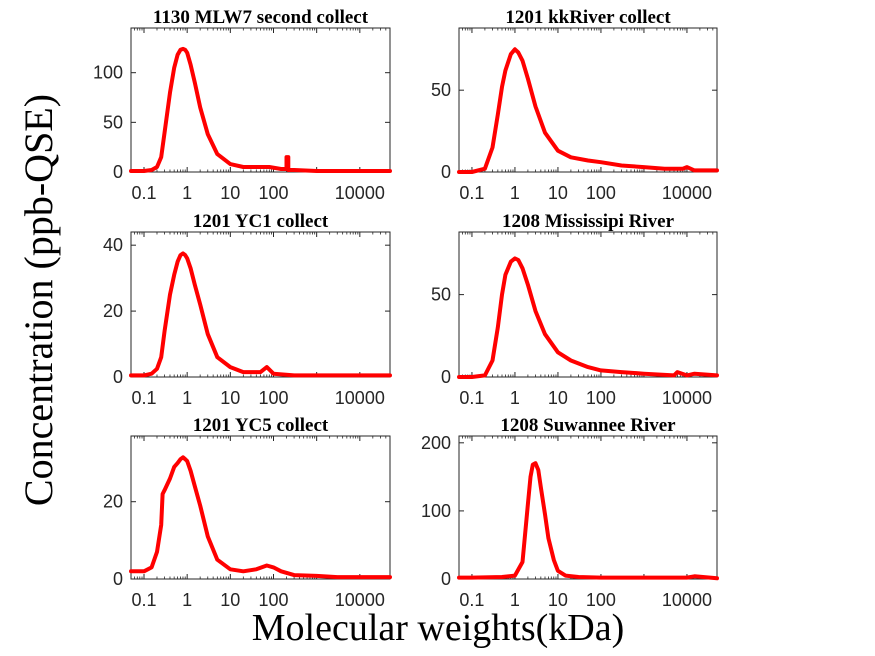 The height and width of the screenshot is (656, 875). Describe the element at coordinates (113, 245) in the screenshot. I see `y-tick-label: 40` at that location.